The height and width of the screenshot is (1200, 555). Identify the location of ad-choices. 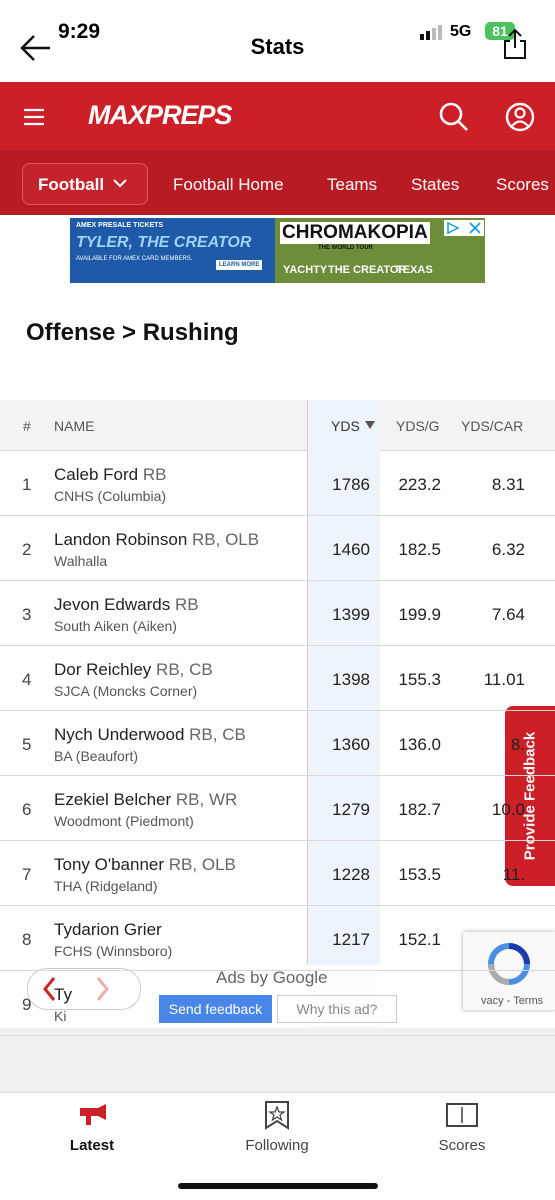
(464, 228).